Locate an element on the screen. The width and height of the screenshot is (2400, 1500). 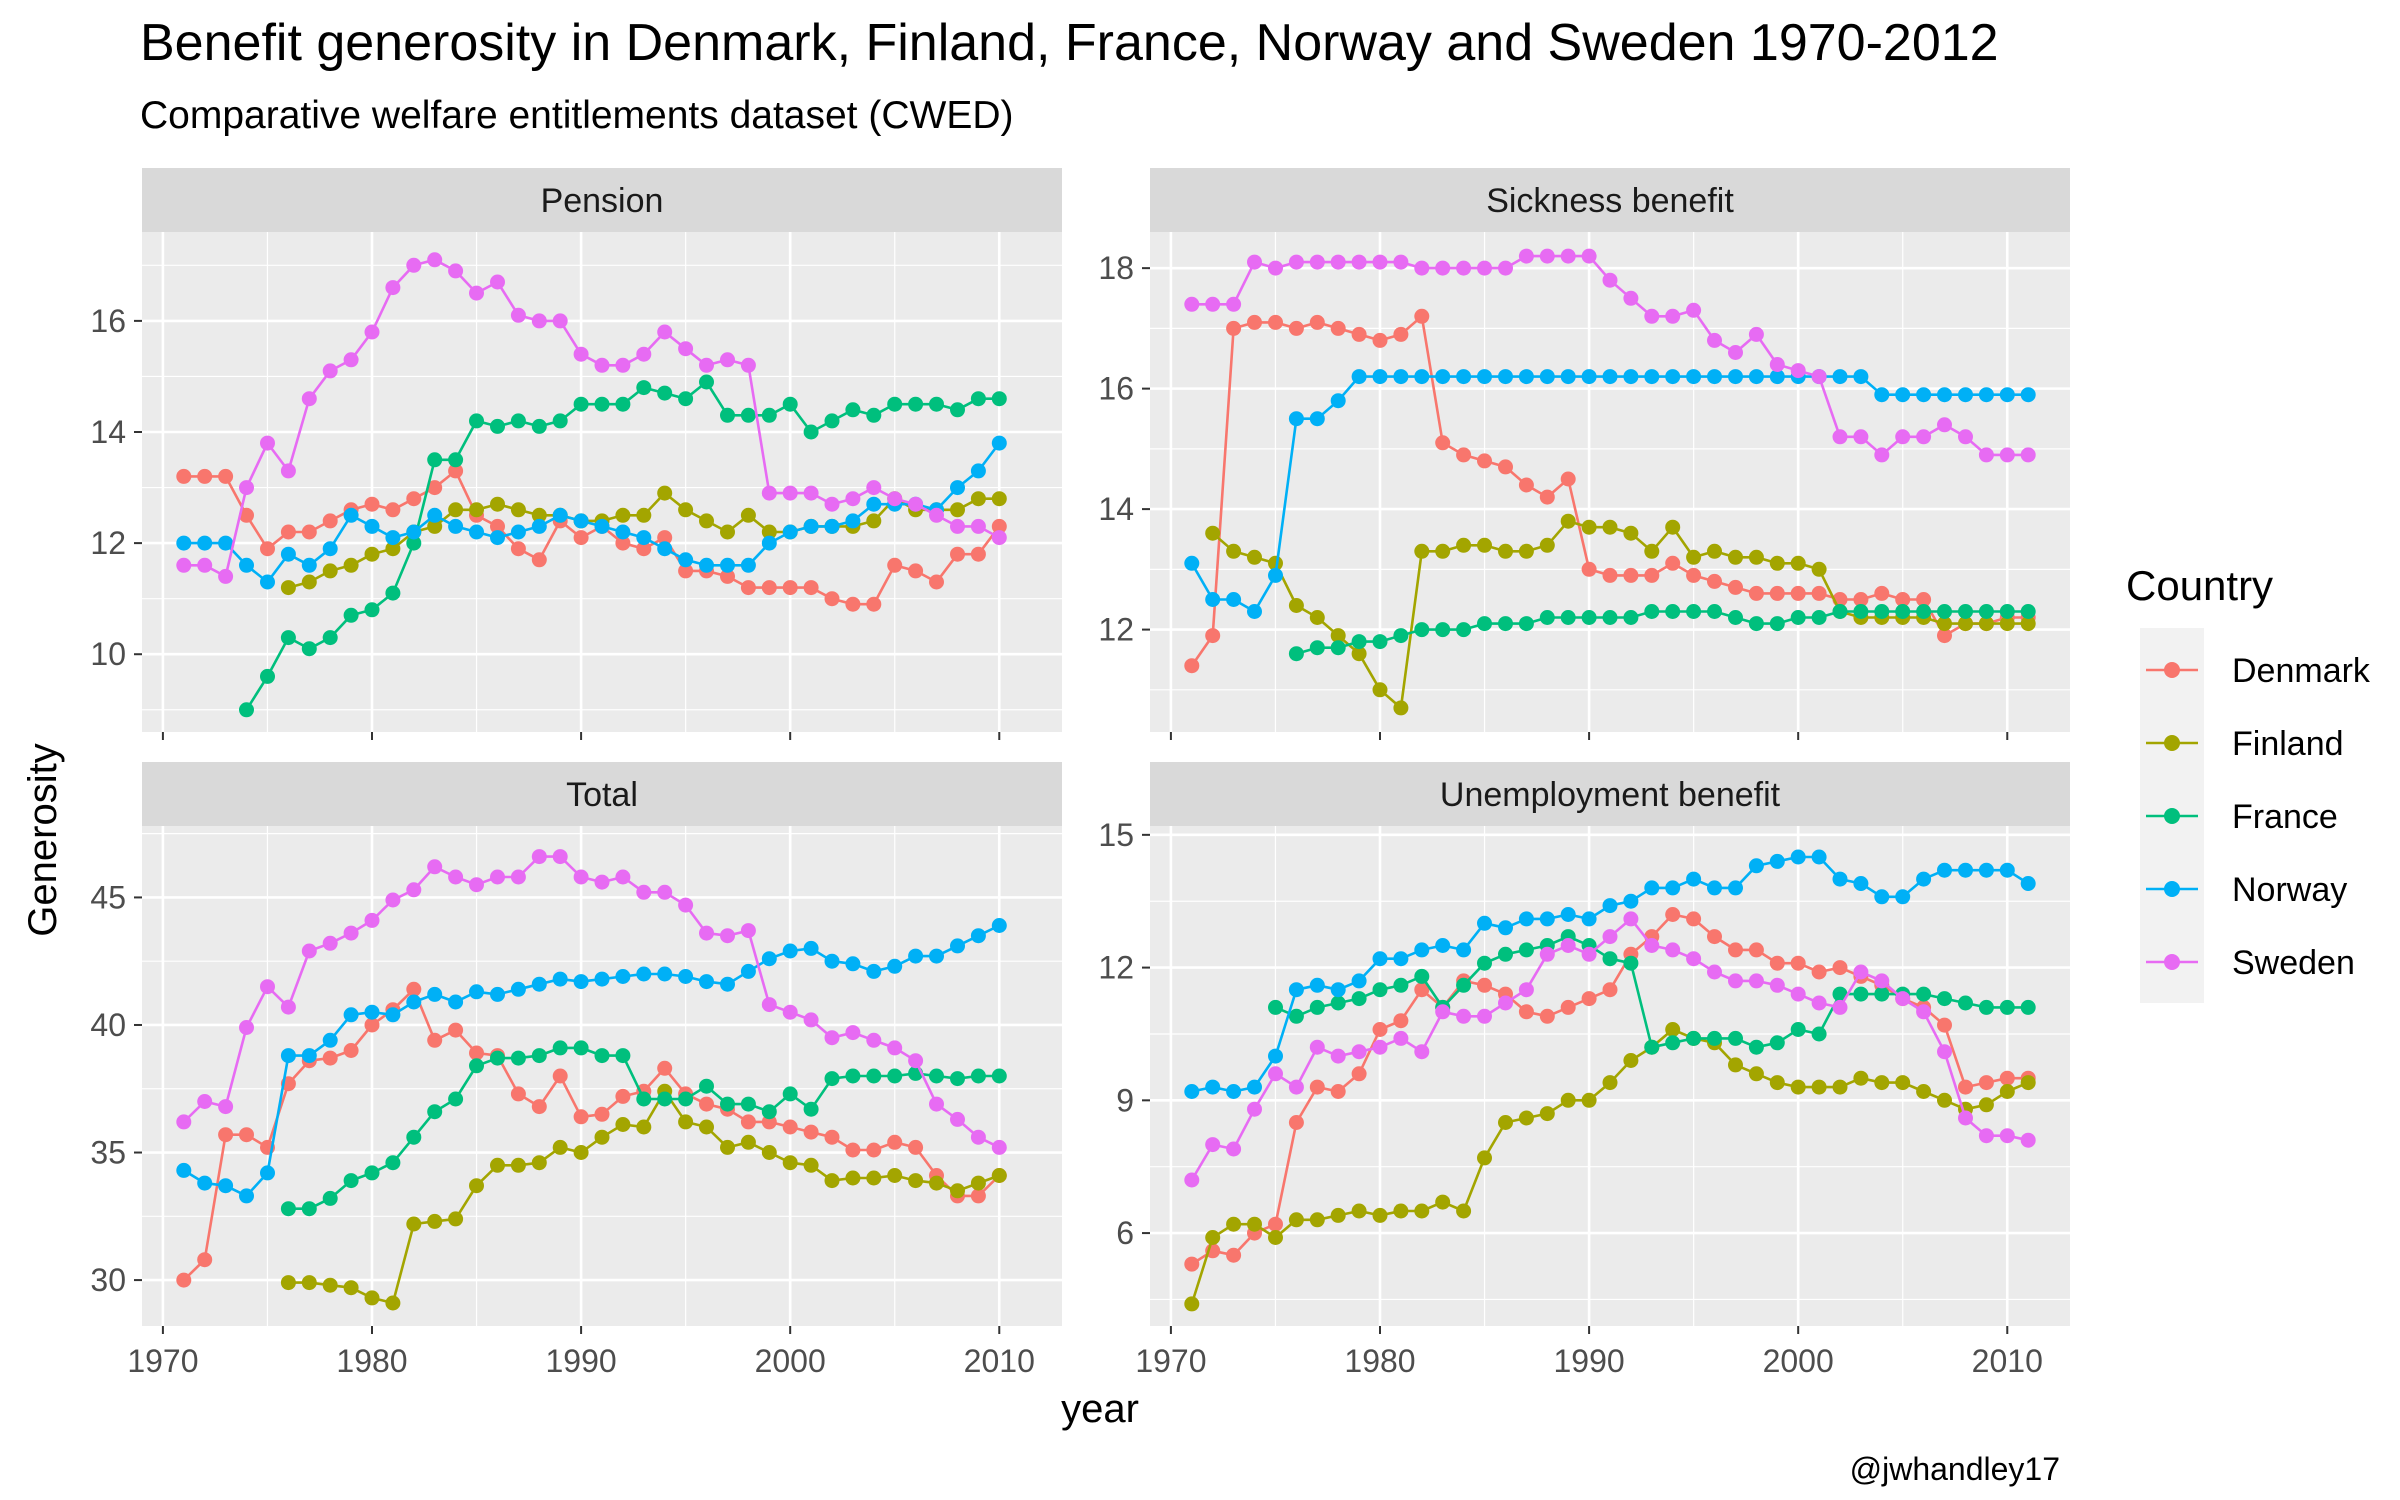
legend-item-france: France is located at coordinates (2242, 817).